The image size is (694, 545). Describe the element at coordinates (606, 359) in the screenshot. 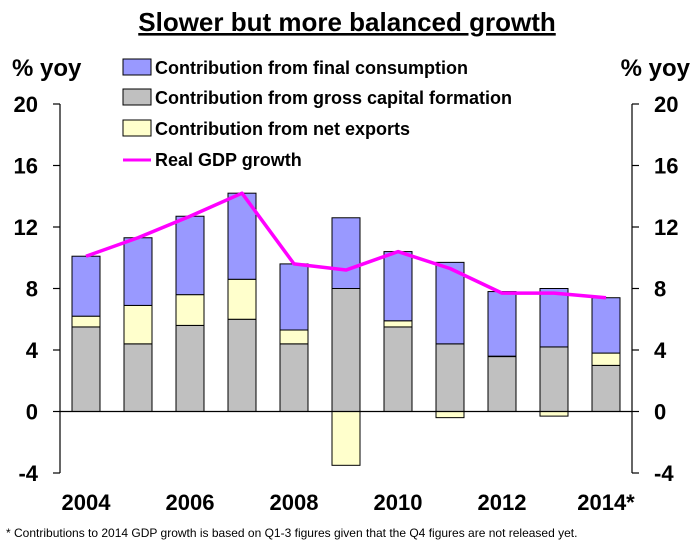

I see `bar-net-exports-2014` at that location.